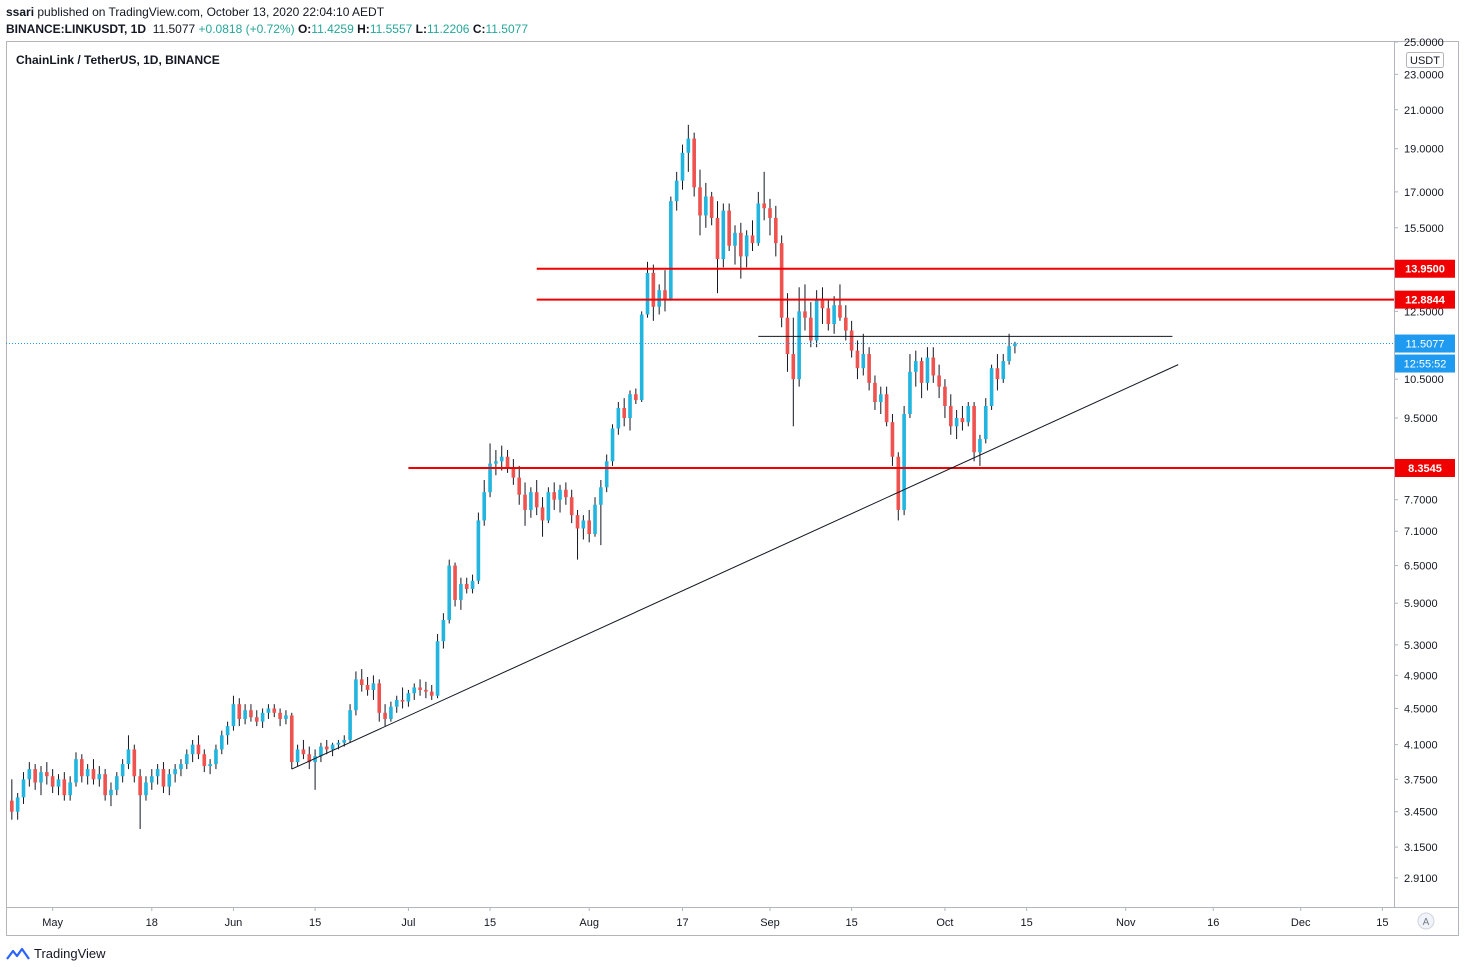 The width and height of the screenshot is (1465, 973). Describe the element at coordinates (715, 918) in the screenshot. I see `time-axis: May 18 Jun 15 Jul 15 Aug 17 Sep 15 Oct 15 Nov 16 Dec 15` at that location.